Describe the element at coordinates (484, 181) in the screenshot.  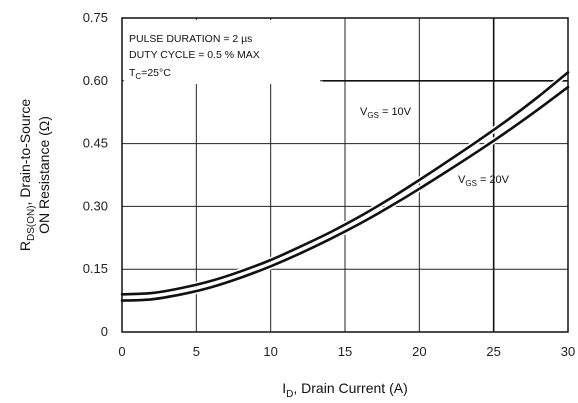
I see `series-label-vgs-20v: VGS = 20V` at that location.